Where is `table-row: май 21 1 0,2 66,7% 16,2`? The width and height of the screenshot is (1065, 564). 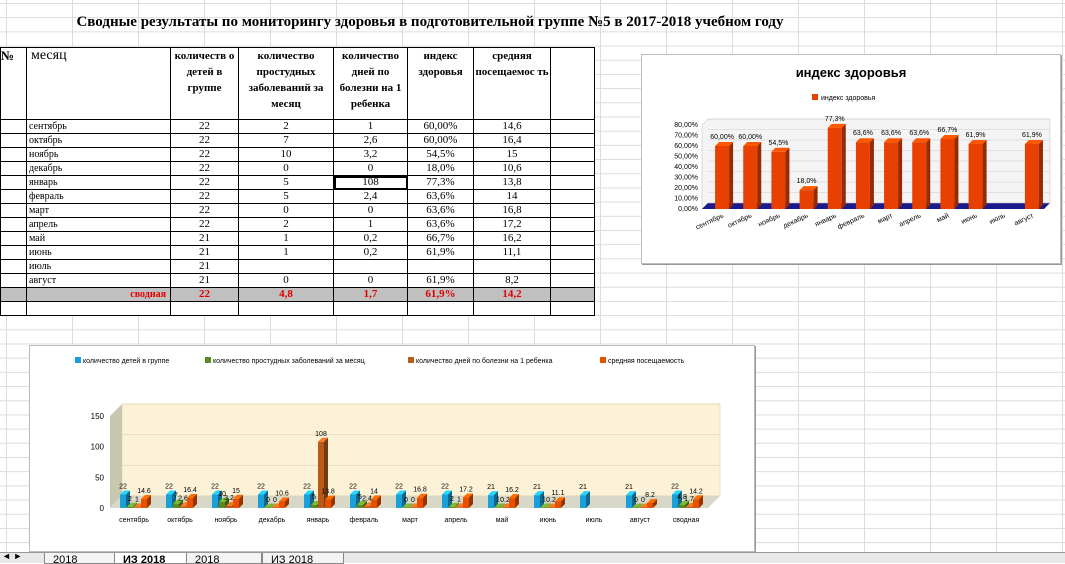
table-row: май 21 1 0,2 66,7% 16,2 is located at coordinates (297, 238).